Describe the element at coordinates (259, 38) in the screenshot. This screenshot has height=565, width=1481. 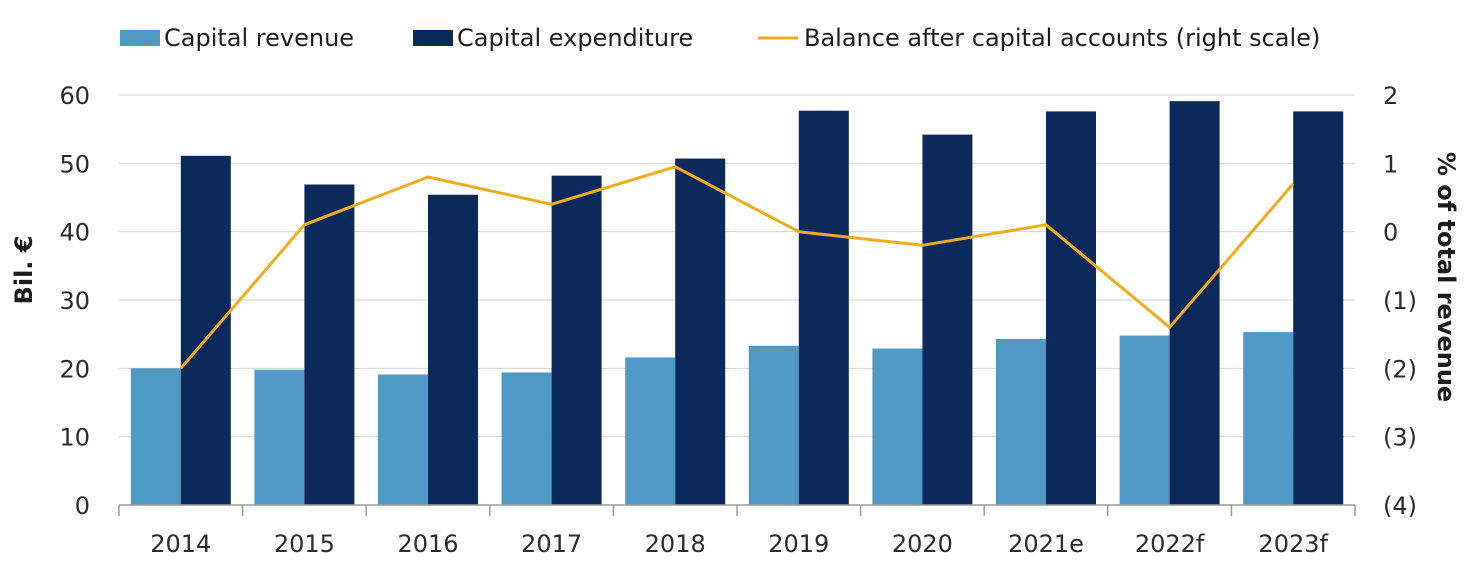
I see `legend-label: Capital revenue` at that location.